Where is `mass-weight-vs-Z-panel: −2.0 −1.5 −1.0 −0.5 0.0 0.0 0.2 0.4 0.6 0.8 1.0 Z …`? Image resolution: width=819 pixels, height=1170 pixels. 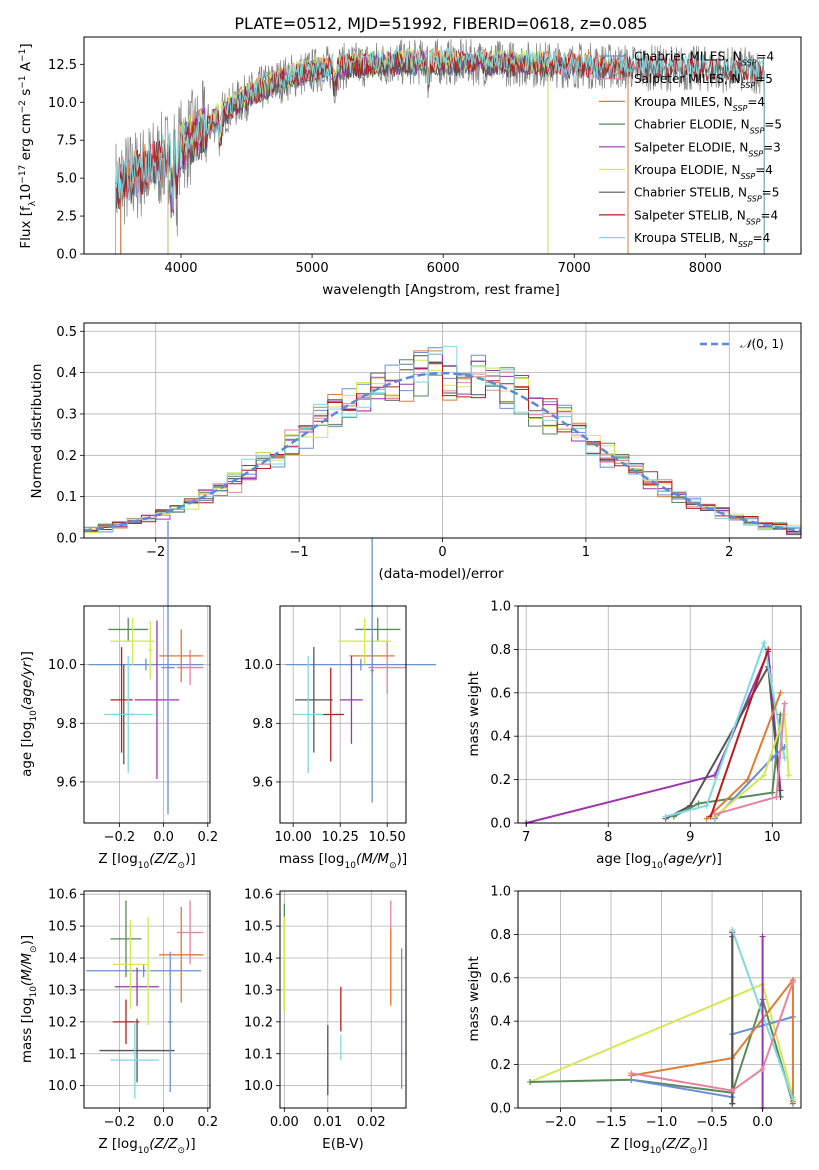
mass-weight-vs-Z-panel: −2.0 −1.5 −1.0 −0.5 0.0 0.0 0.2 0.4 0.6 0.8 1.0 Z … is located at coordinates (634, 1020).